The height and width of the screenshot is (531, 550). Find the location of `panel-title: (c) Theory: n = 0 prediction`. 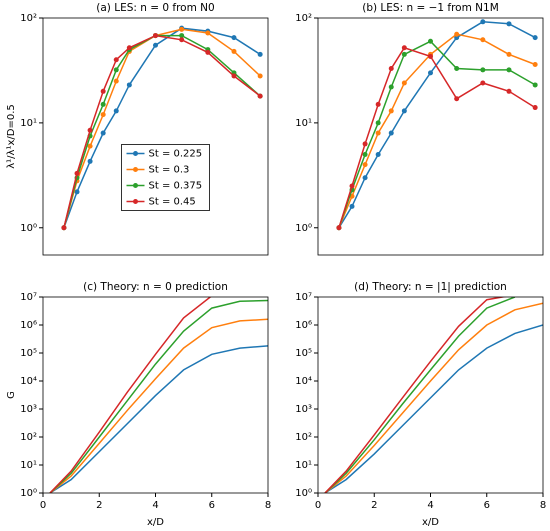

panel-title: (c) Theory: n = 0 prediction is located at coordinates (155, 287).